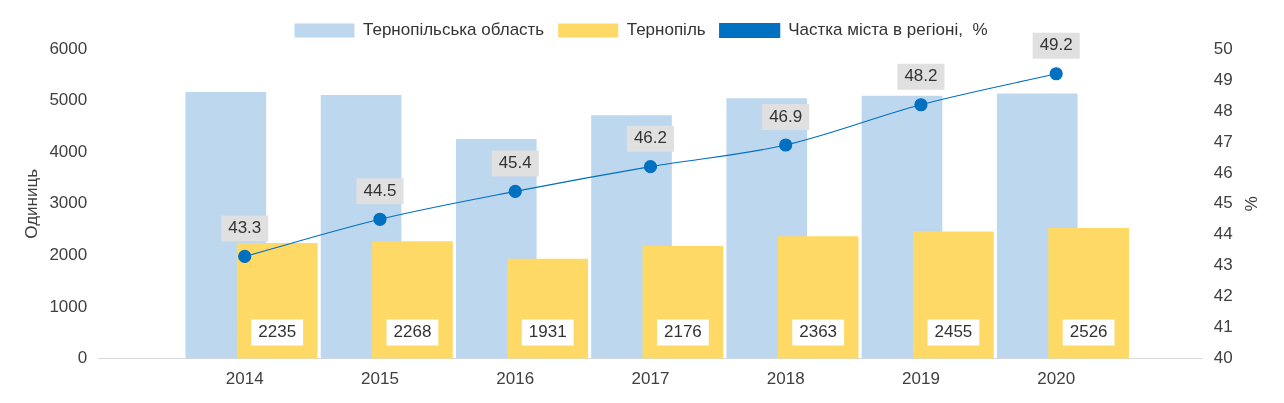 The height and width of the screenshot is (403, 1284). What do you see at coordinates (1223, 265) in the screenshot?
I see `y2-tick-label: 43` at bounding box center [1223, 265].